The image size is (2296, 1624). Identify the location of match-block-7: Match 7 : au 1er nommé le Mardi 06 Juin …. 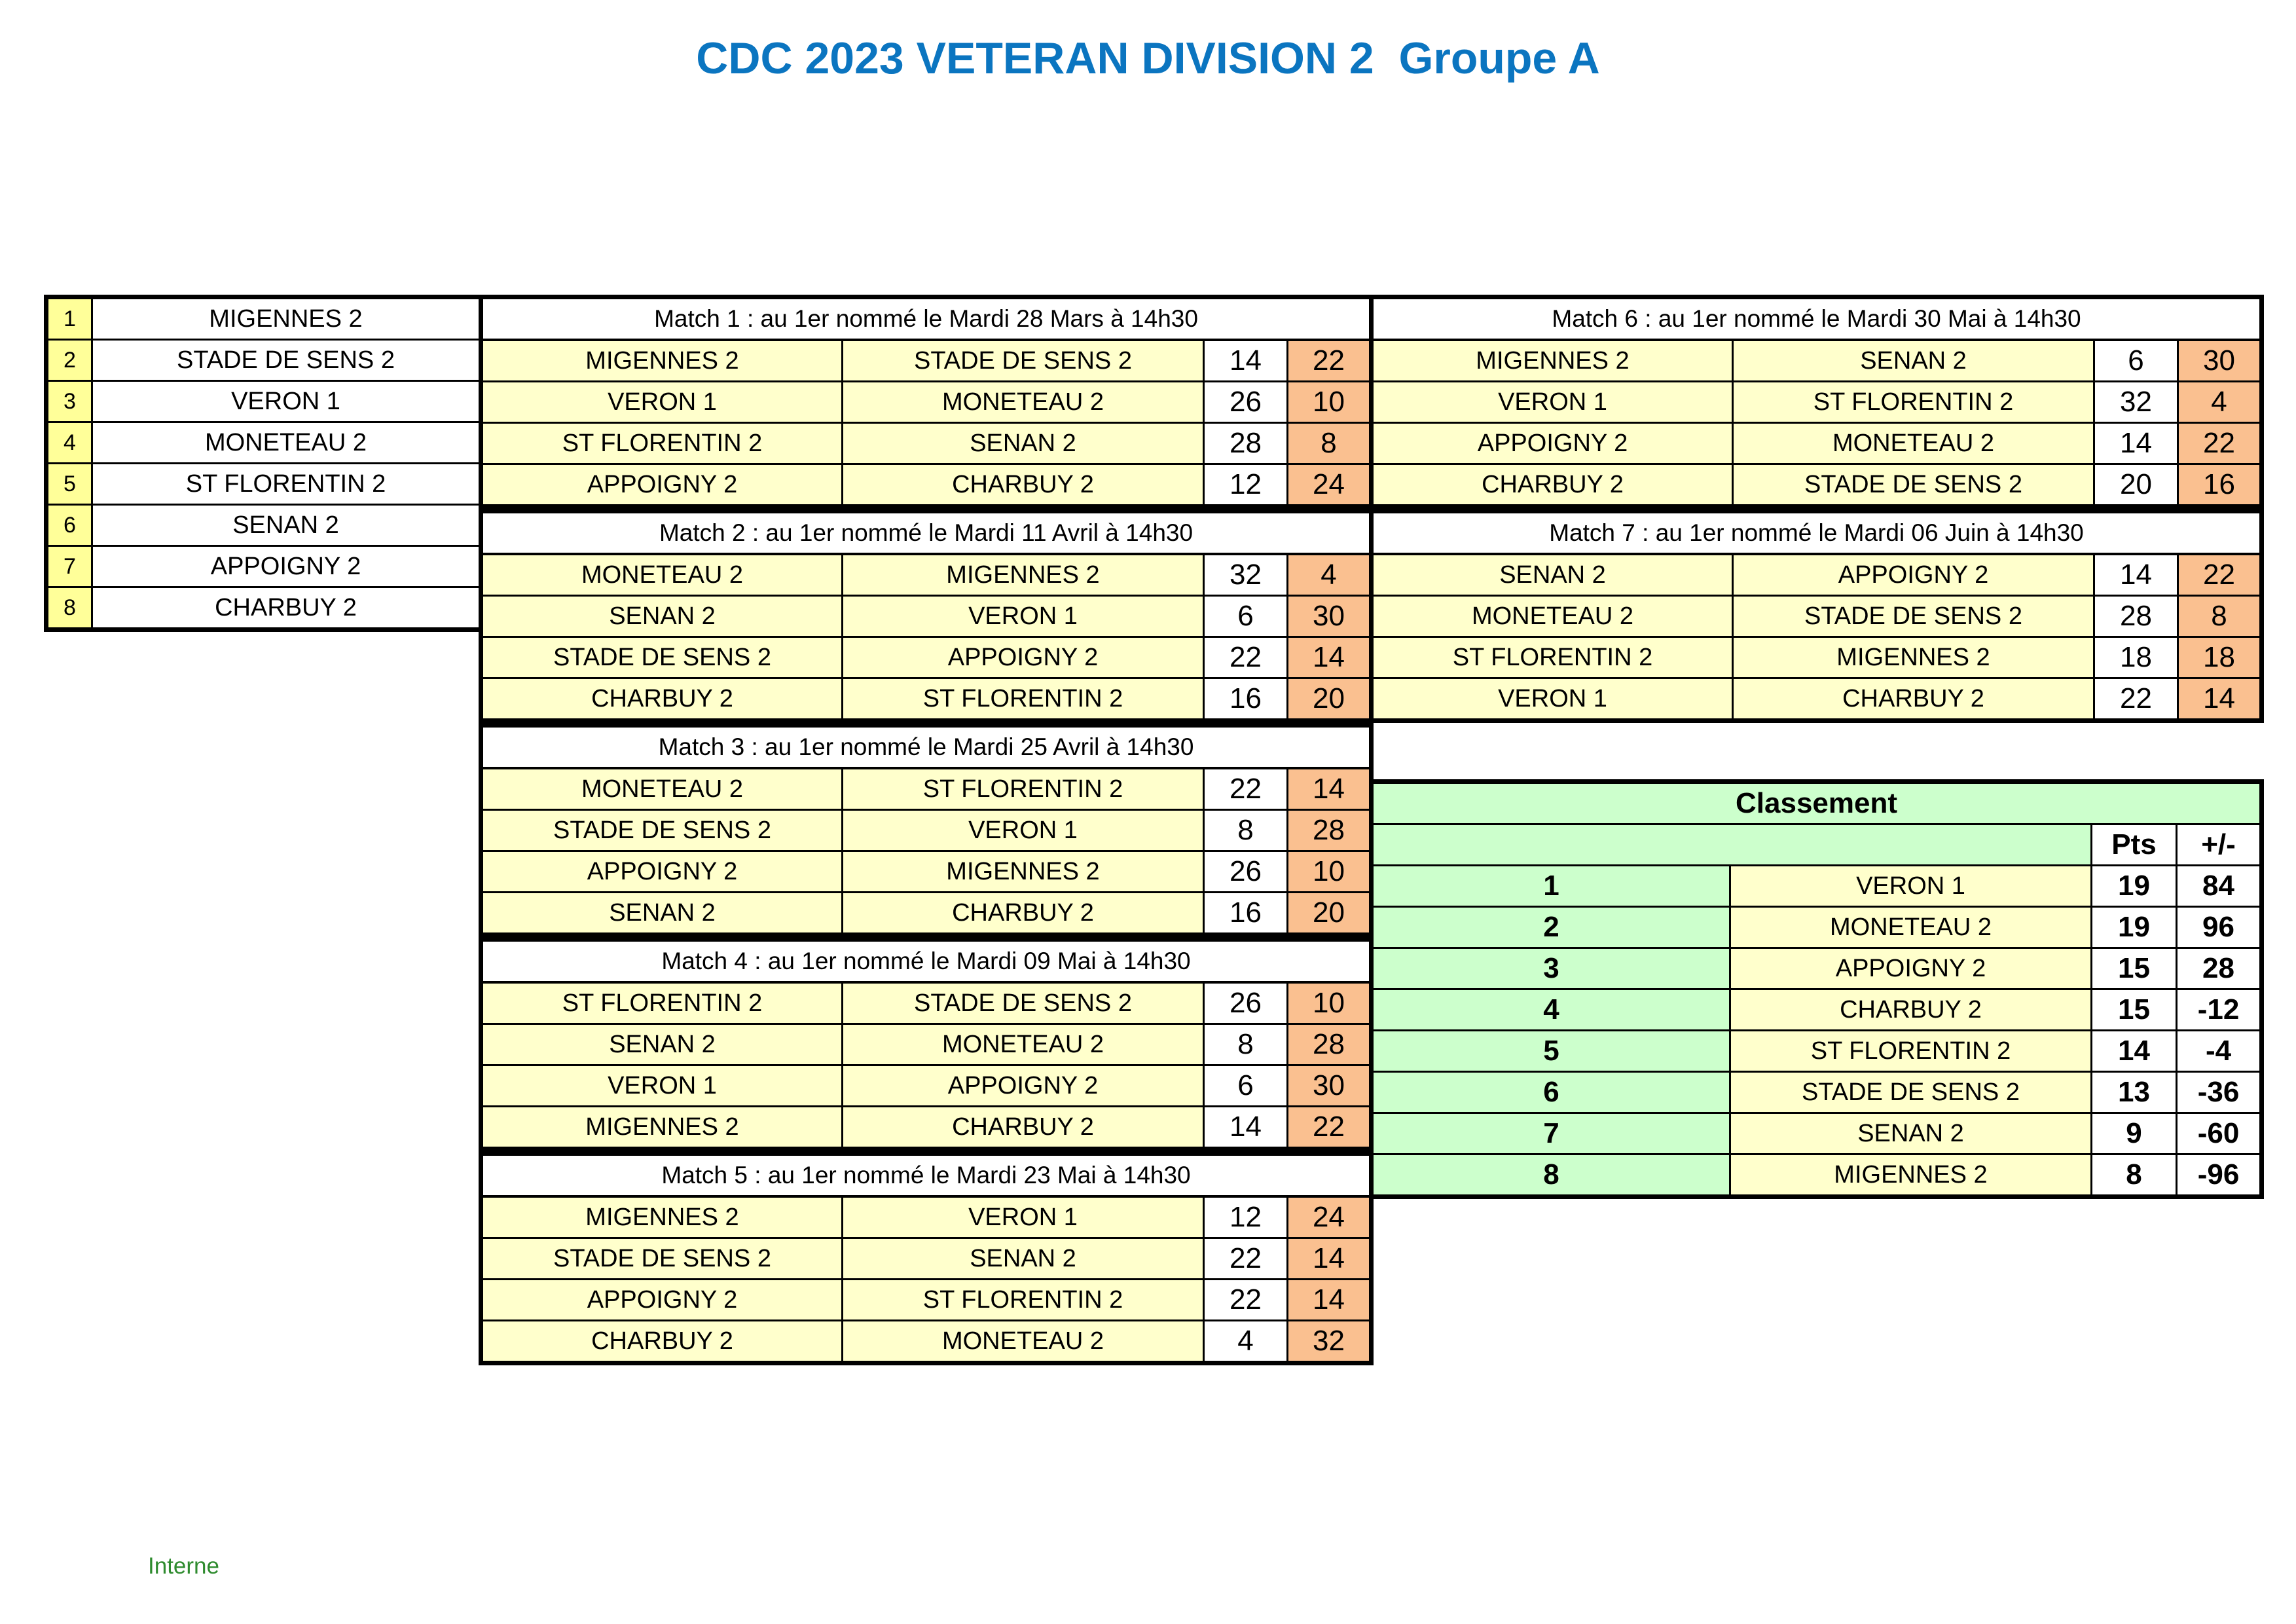
(1817, 616).